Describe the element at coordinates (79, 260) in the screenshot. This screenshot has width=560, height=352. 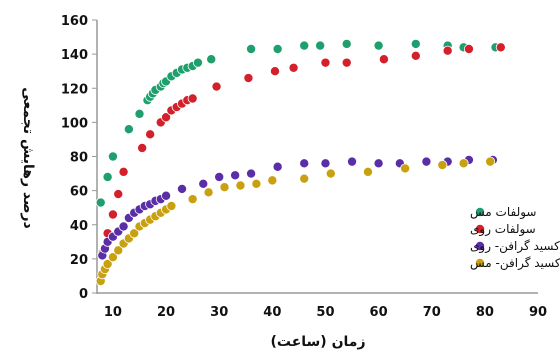
I see `y-tick-label: 20` at that location.